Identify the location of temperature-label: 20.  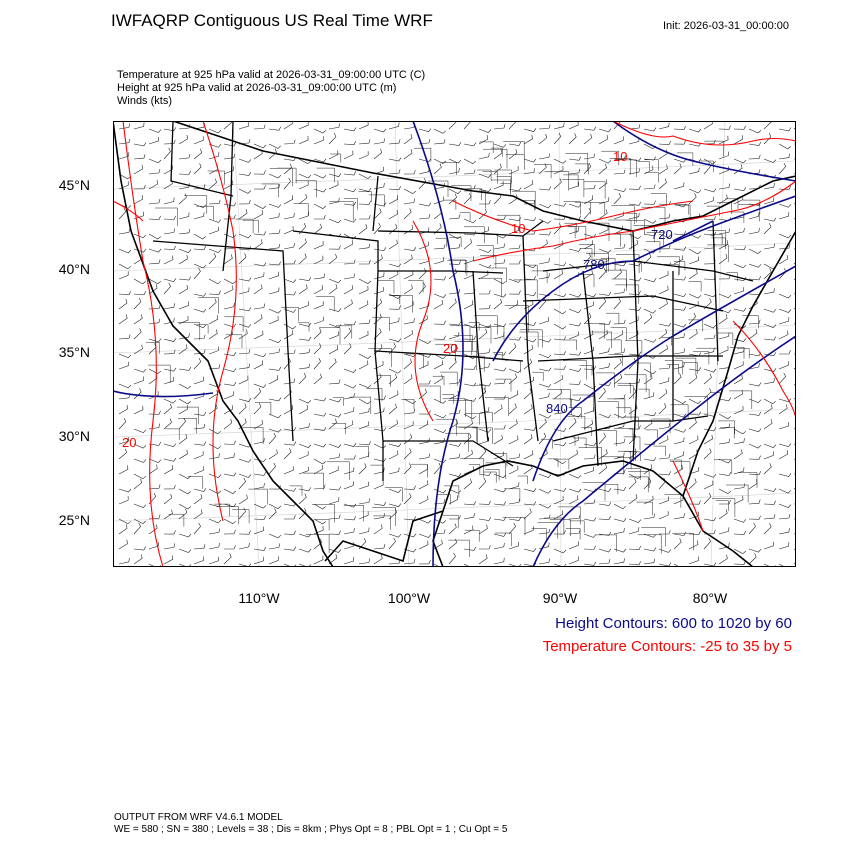
(450, 348).